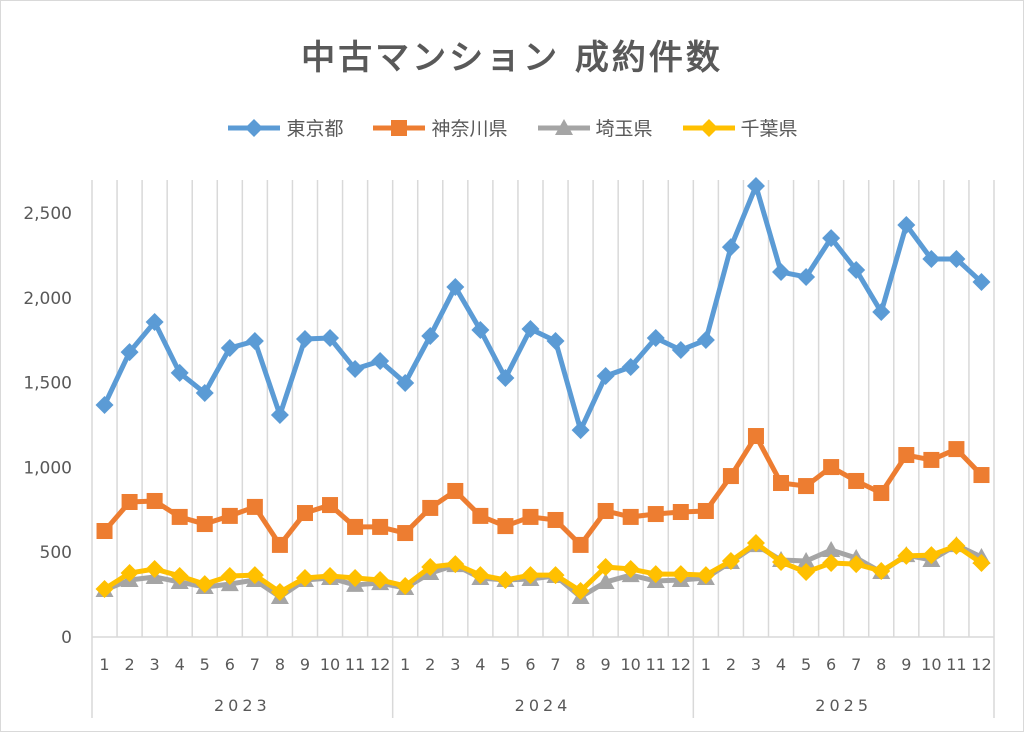  I want to click on x-tick-label: 6, so click(530, 664).